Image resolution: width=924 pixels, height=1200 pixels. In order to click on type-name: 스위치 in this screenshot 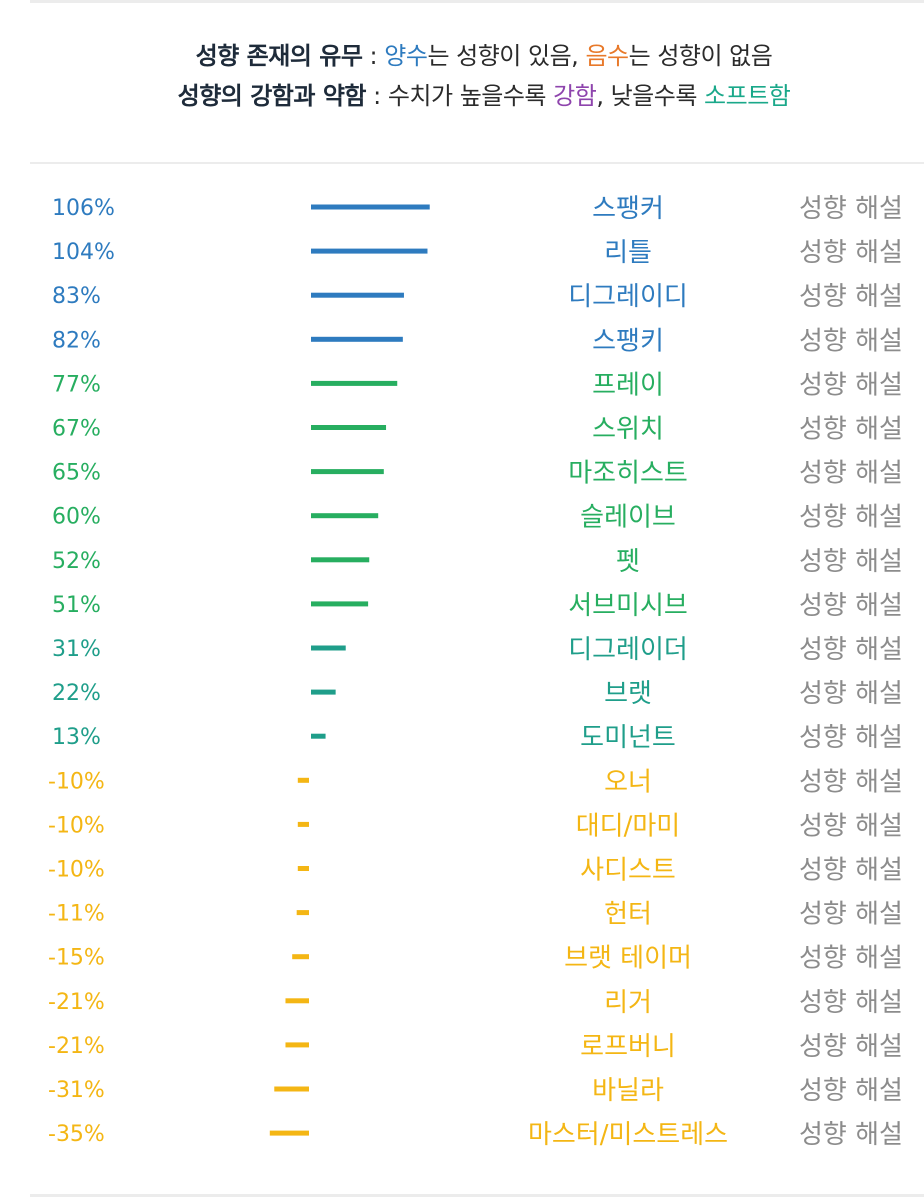, I will do `click(628, 430)`.